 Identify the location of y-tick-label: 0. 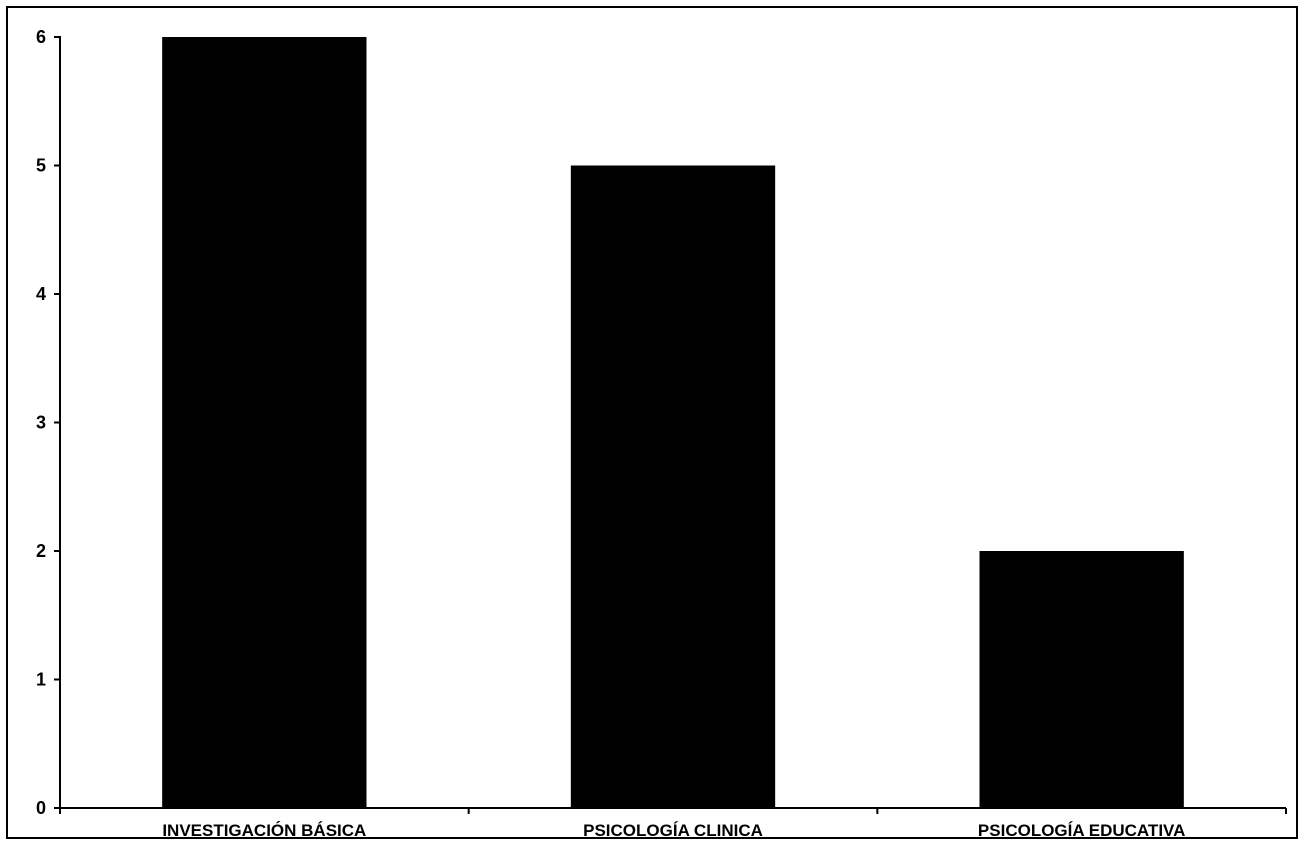
(41, 808).